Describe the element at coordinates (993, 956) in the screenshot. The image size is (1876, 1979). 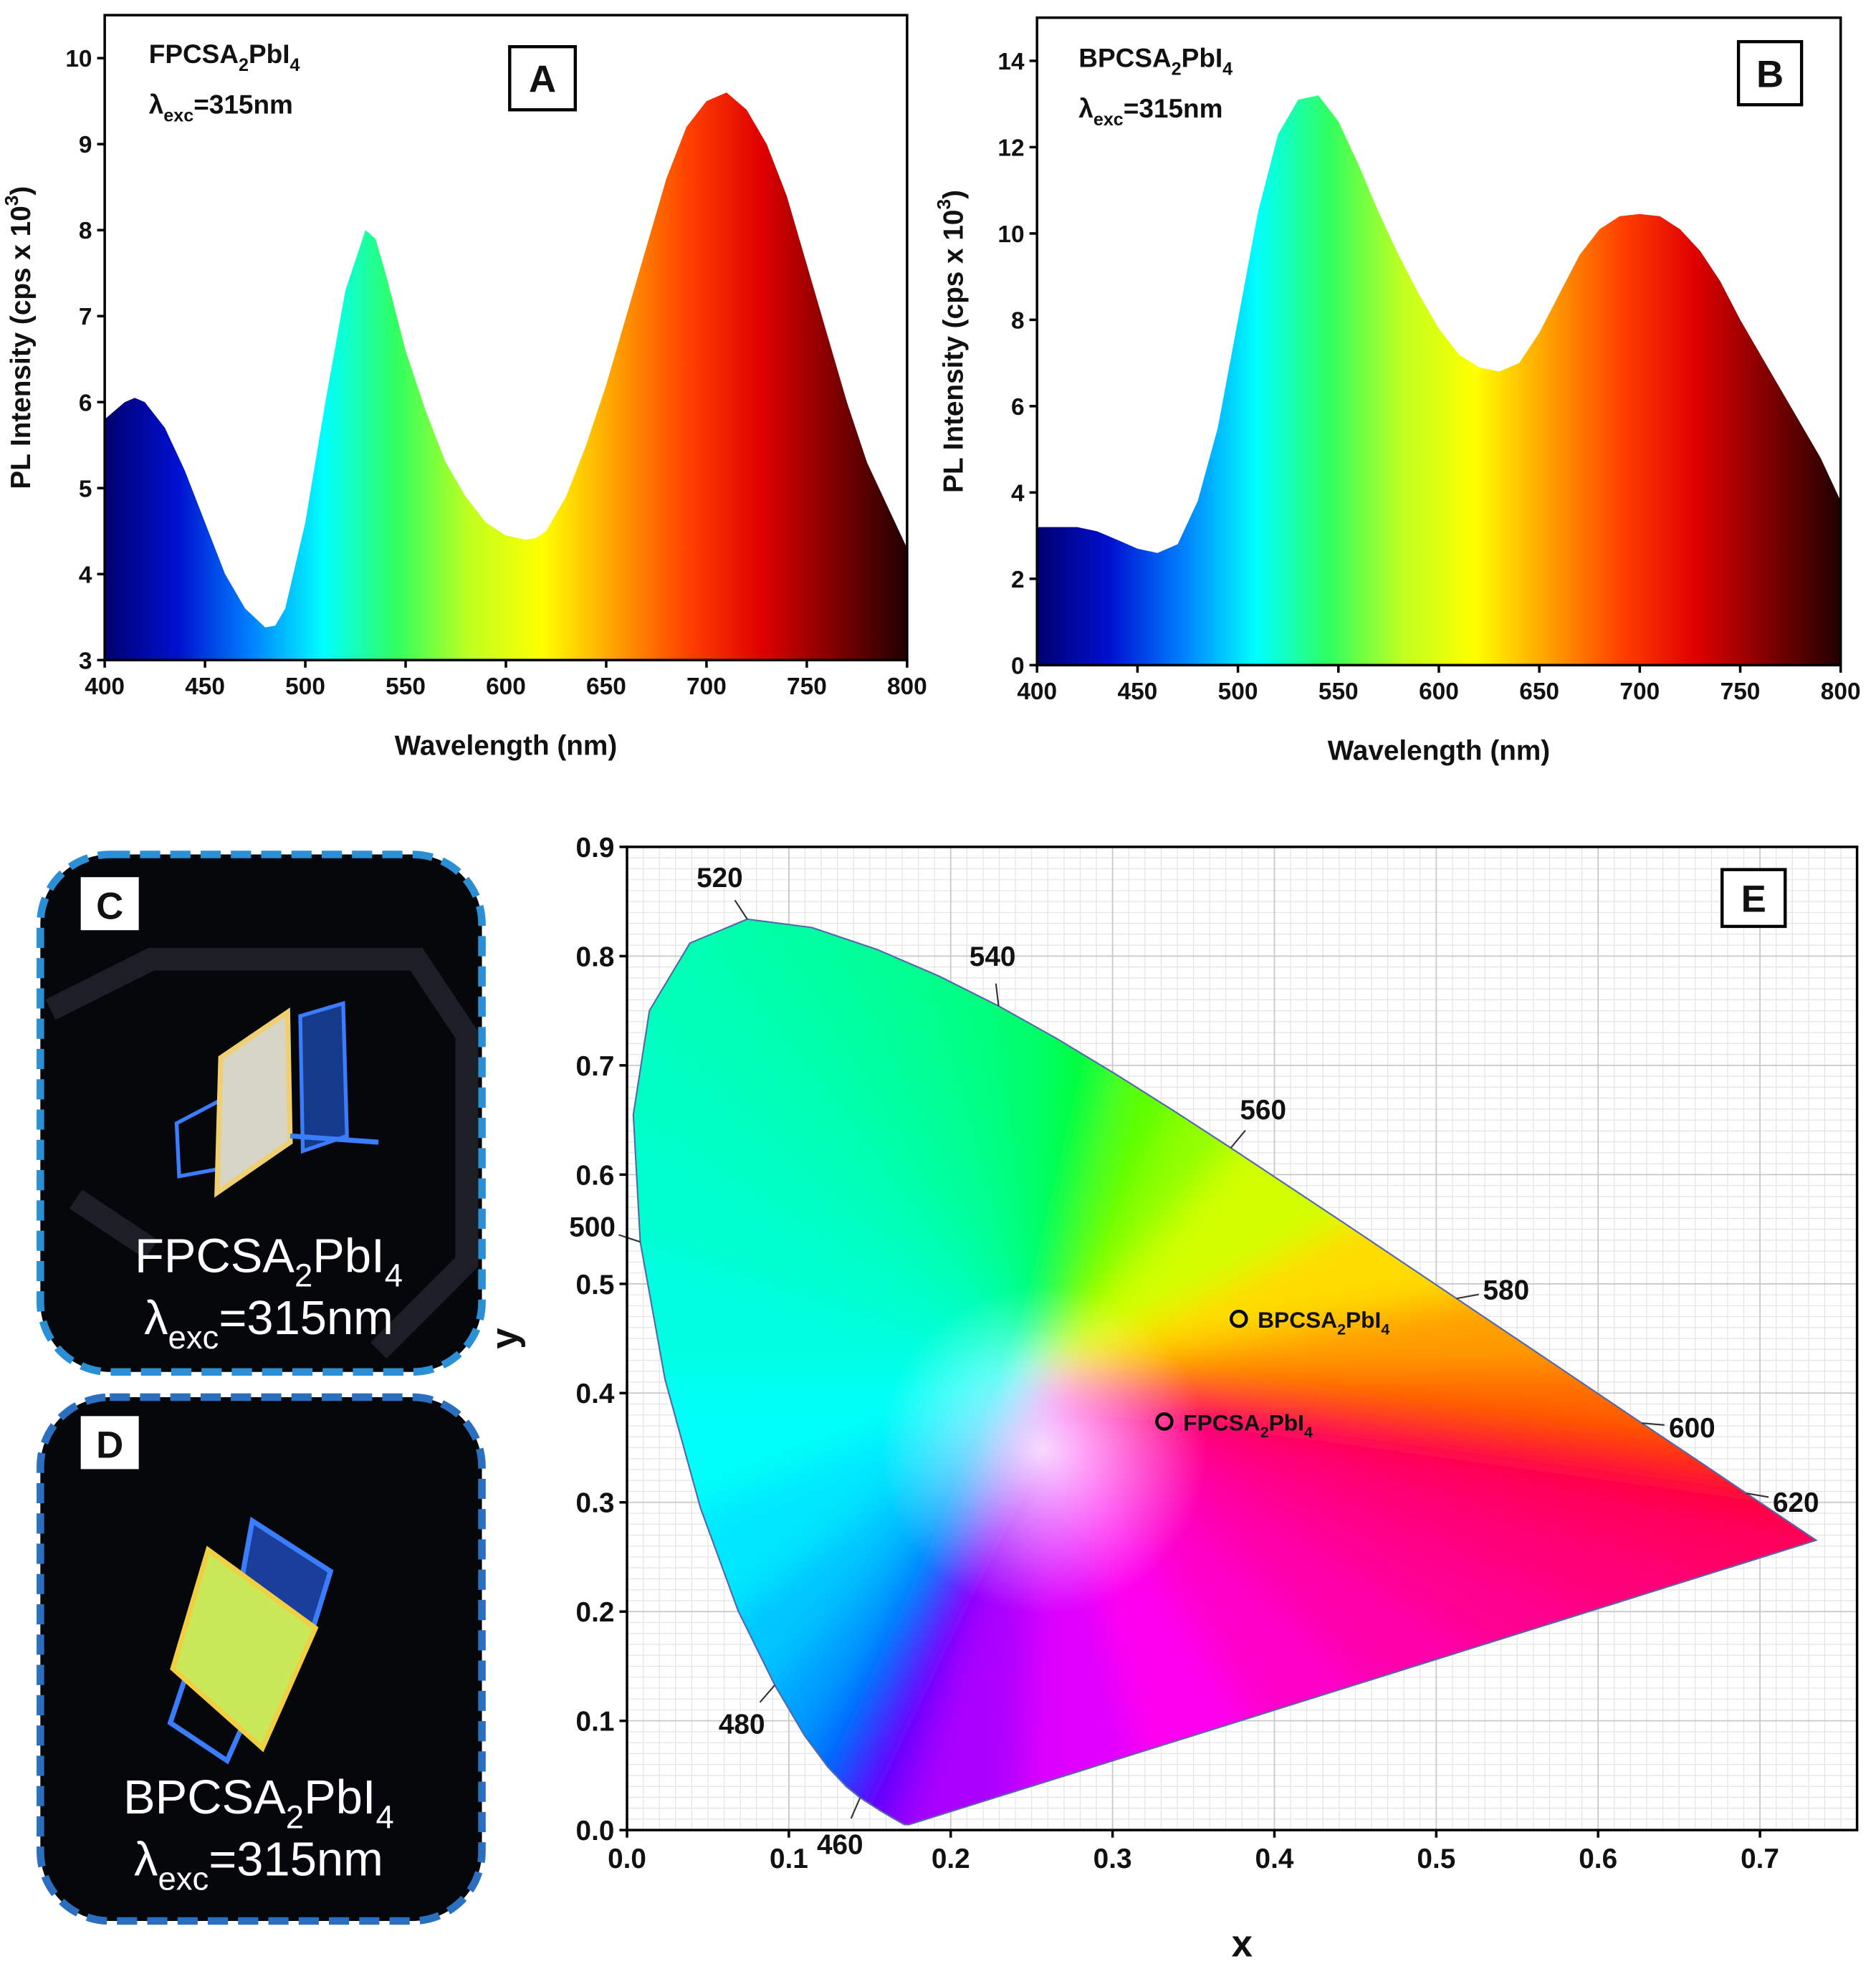
I see `wavelength-label: 540` at that location.